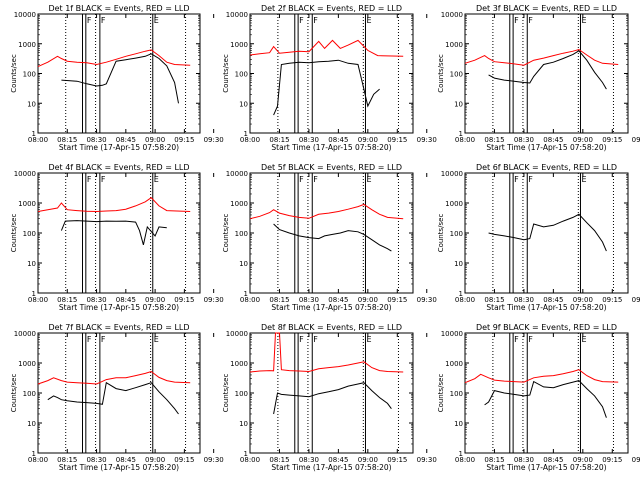 This screenshot has height=480, width=640. Describe the element at coordinates (118, 8) in the screenshot. I see `panel-title: Det 1f BLACK = Events, RED = LLD` at that location.